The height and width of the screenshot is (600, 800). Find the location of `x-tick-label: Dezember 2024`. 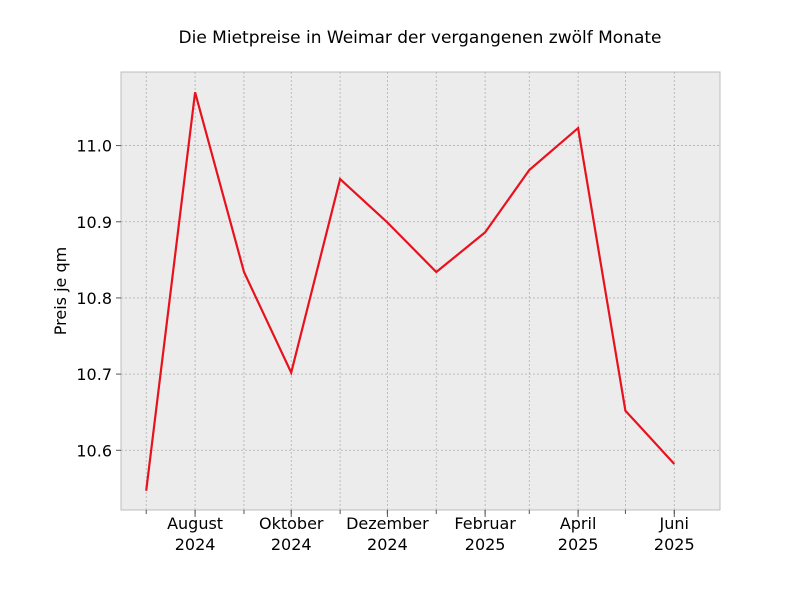

x-tick-label: Dezember 2024 is located at coordinates (387, 534).